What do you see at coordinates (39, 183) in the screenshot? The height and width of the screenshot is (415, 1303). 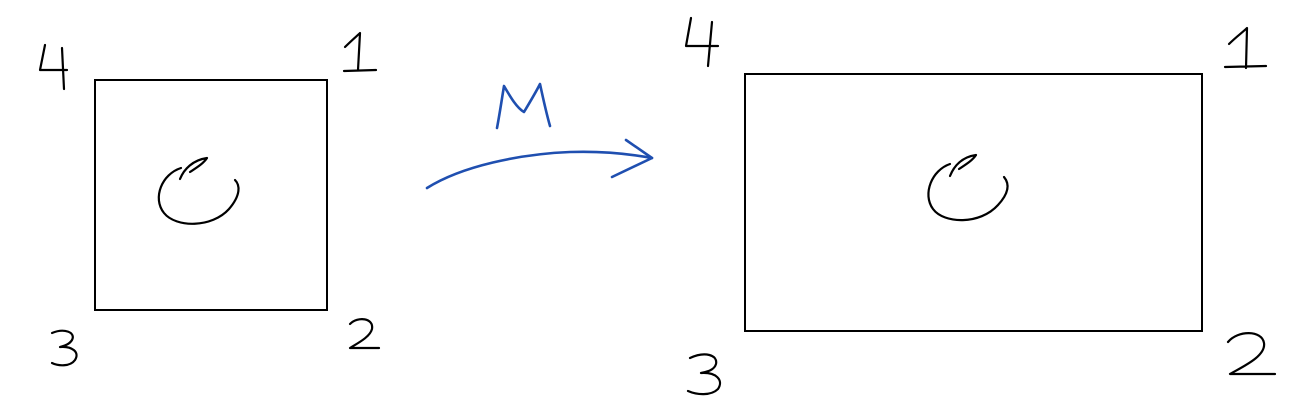 I see `left-corner-label-3: 3` at bounding box center [39, 183].